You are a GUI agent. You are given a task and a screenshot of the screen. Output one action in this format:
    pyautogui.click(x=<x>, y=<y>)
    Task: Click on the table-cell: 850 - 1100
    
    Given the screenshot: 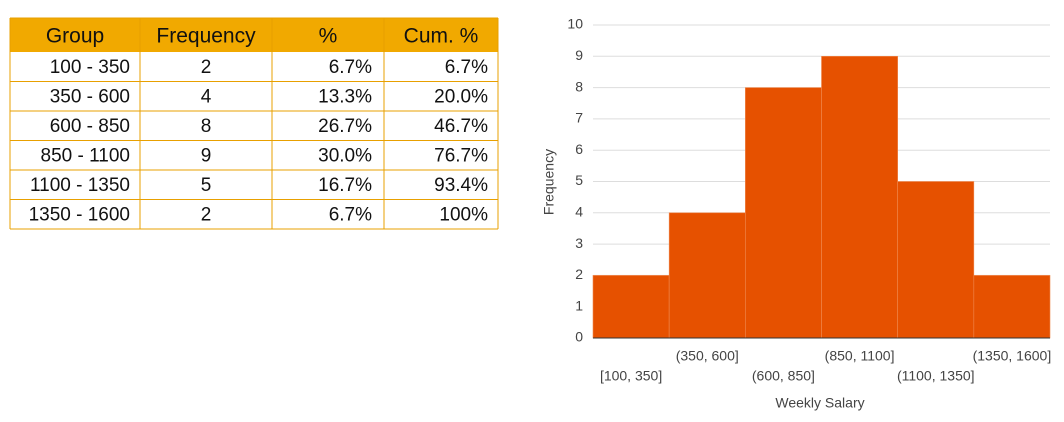 What is the action you would take?
    pyautogui.click(x=85, y=155)
    